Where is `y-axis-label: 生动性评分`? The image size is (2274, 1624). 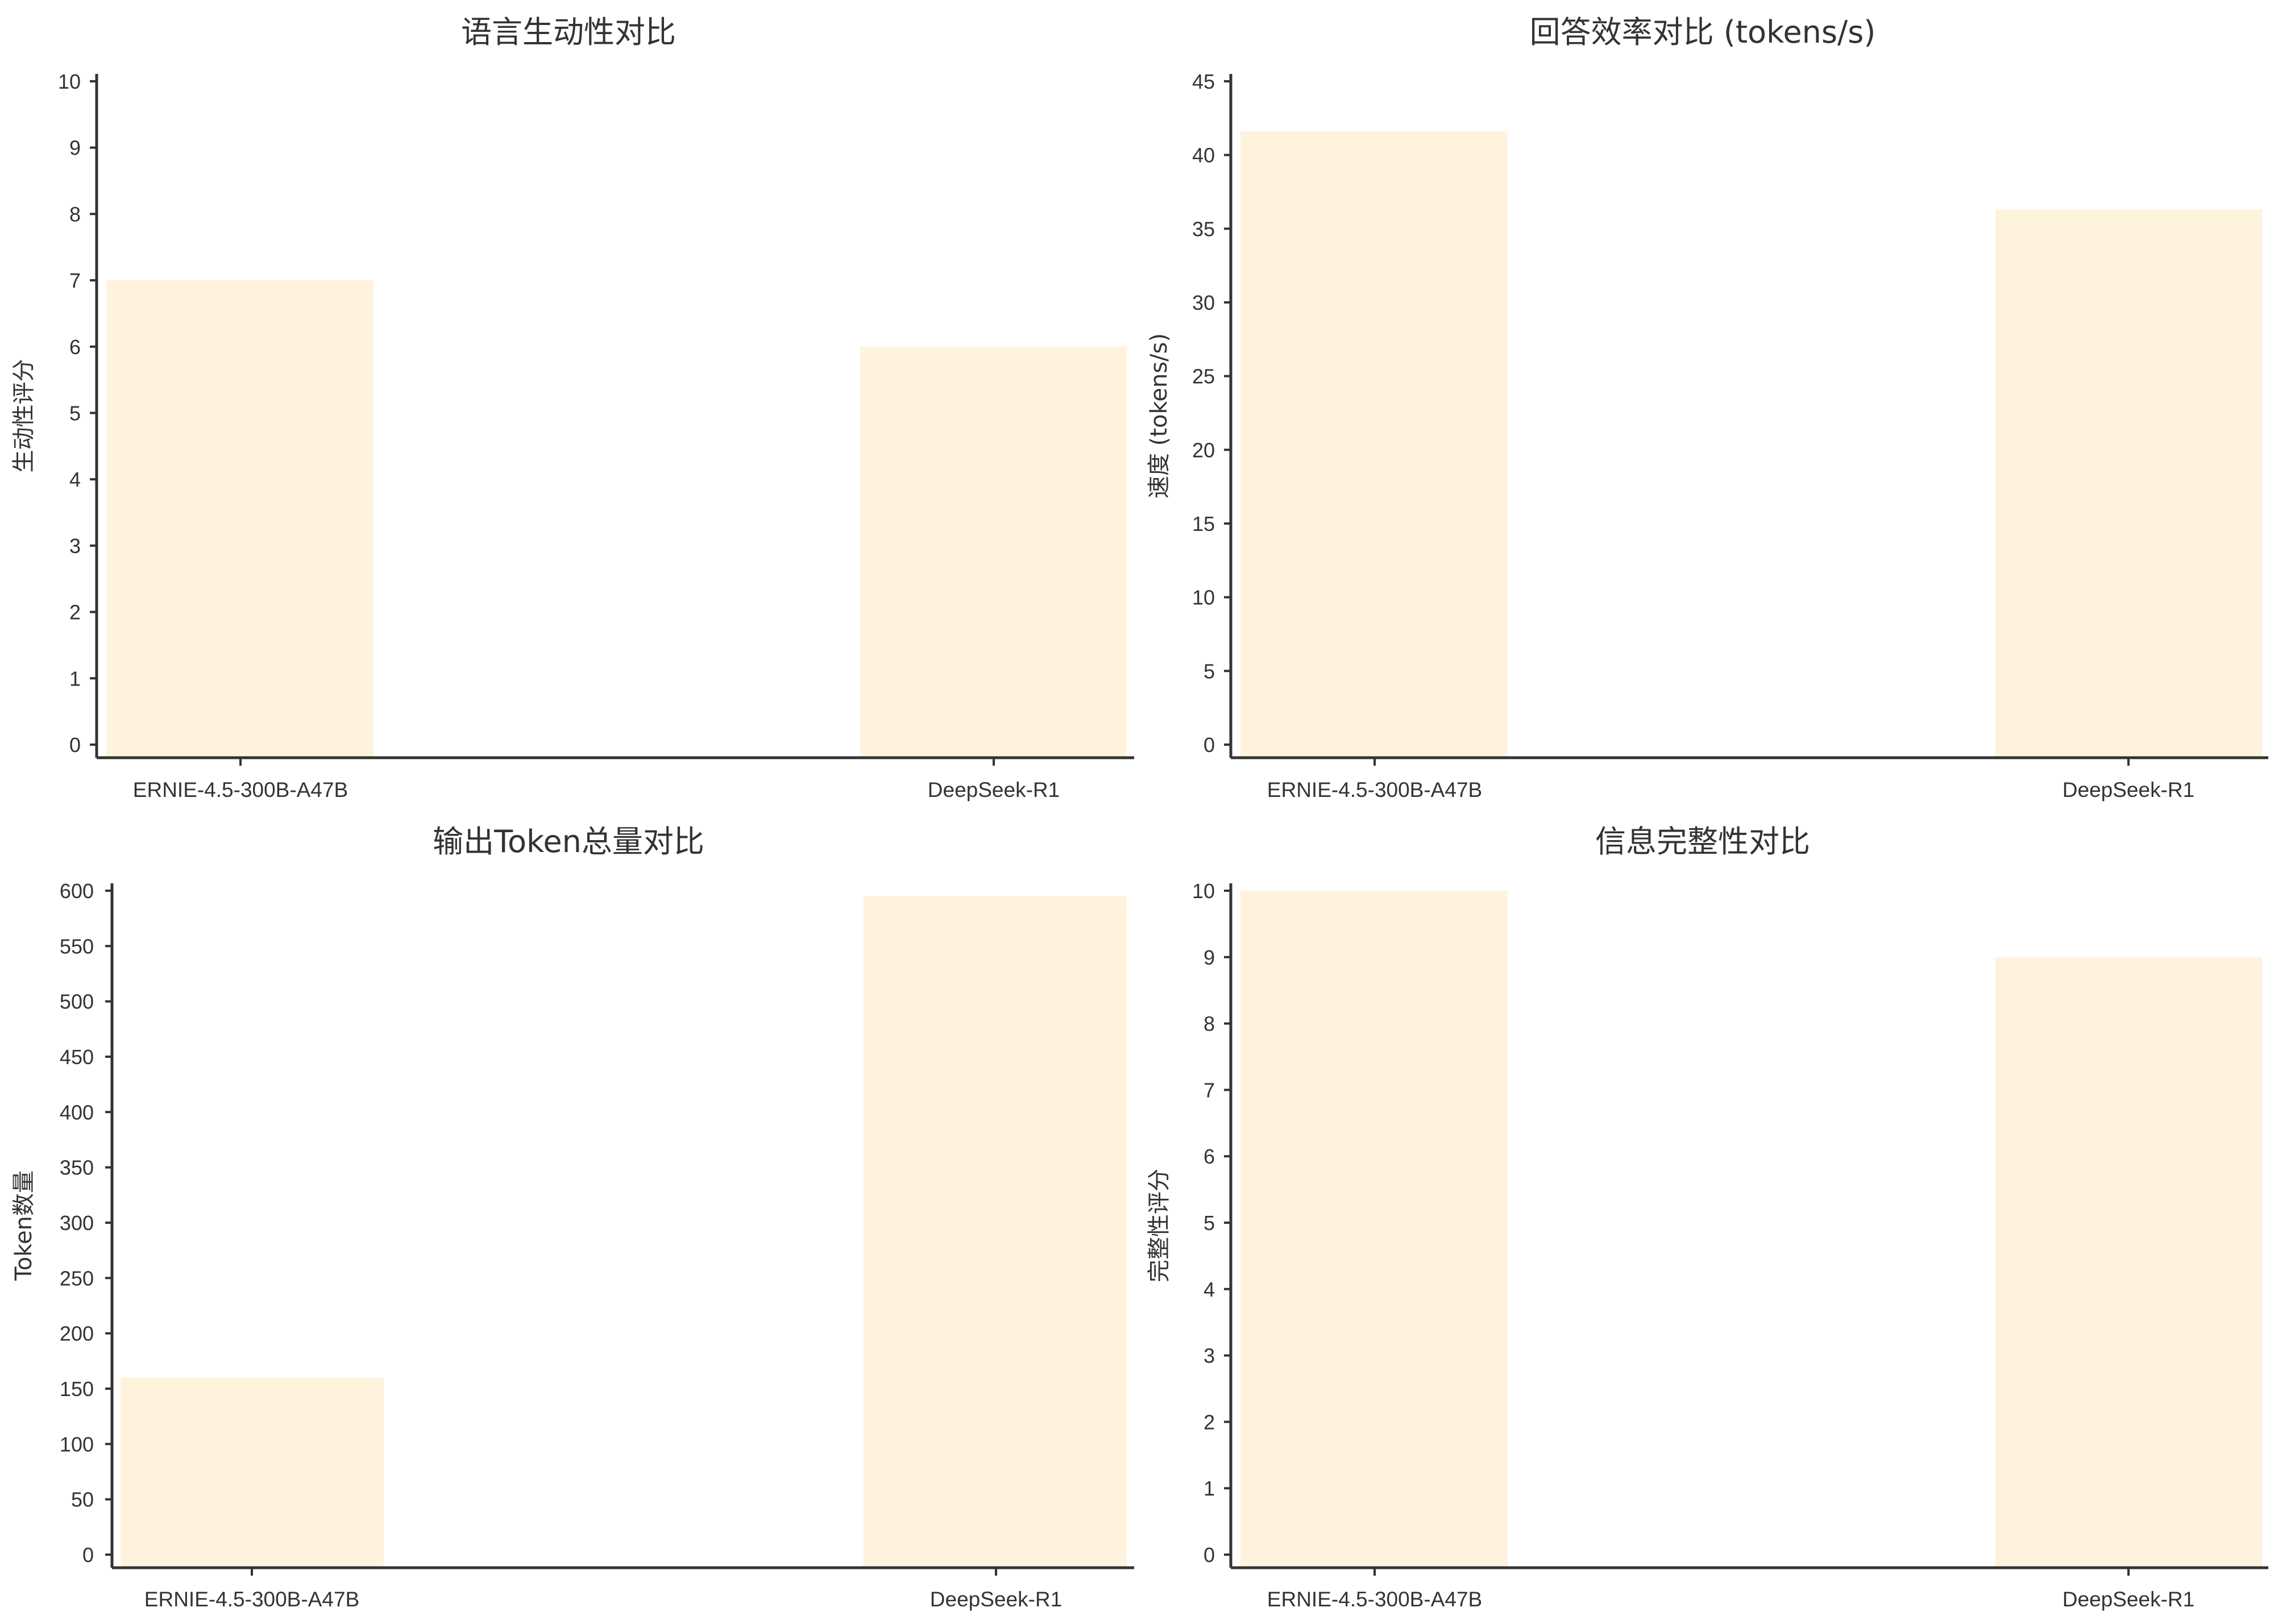 y-axis-label: 生动性评分 is located at coordinates (24, 416).